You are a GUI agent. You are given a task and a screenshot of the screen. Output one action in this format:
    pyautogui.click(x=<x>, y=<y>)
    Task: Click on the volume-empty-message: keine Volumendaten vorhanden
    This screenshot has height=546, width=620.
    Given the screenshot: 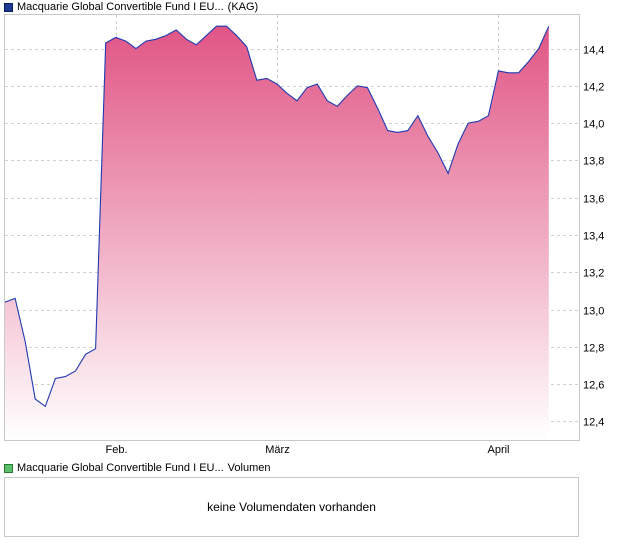 What is the action you would take?
    pyautogui.click(x=291, y=507)
    